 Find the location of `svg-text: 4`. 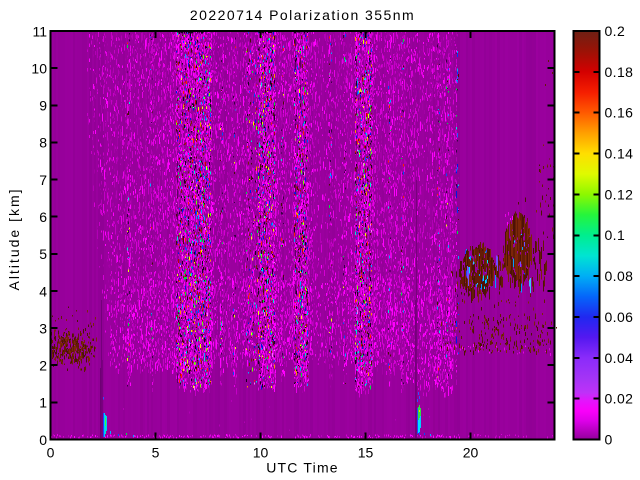

svg-text: 4 is located at coordinates (43, 291).